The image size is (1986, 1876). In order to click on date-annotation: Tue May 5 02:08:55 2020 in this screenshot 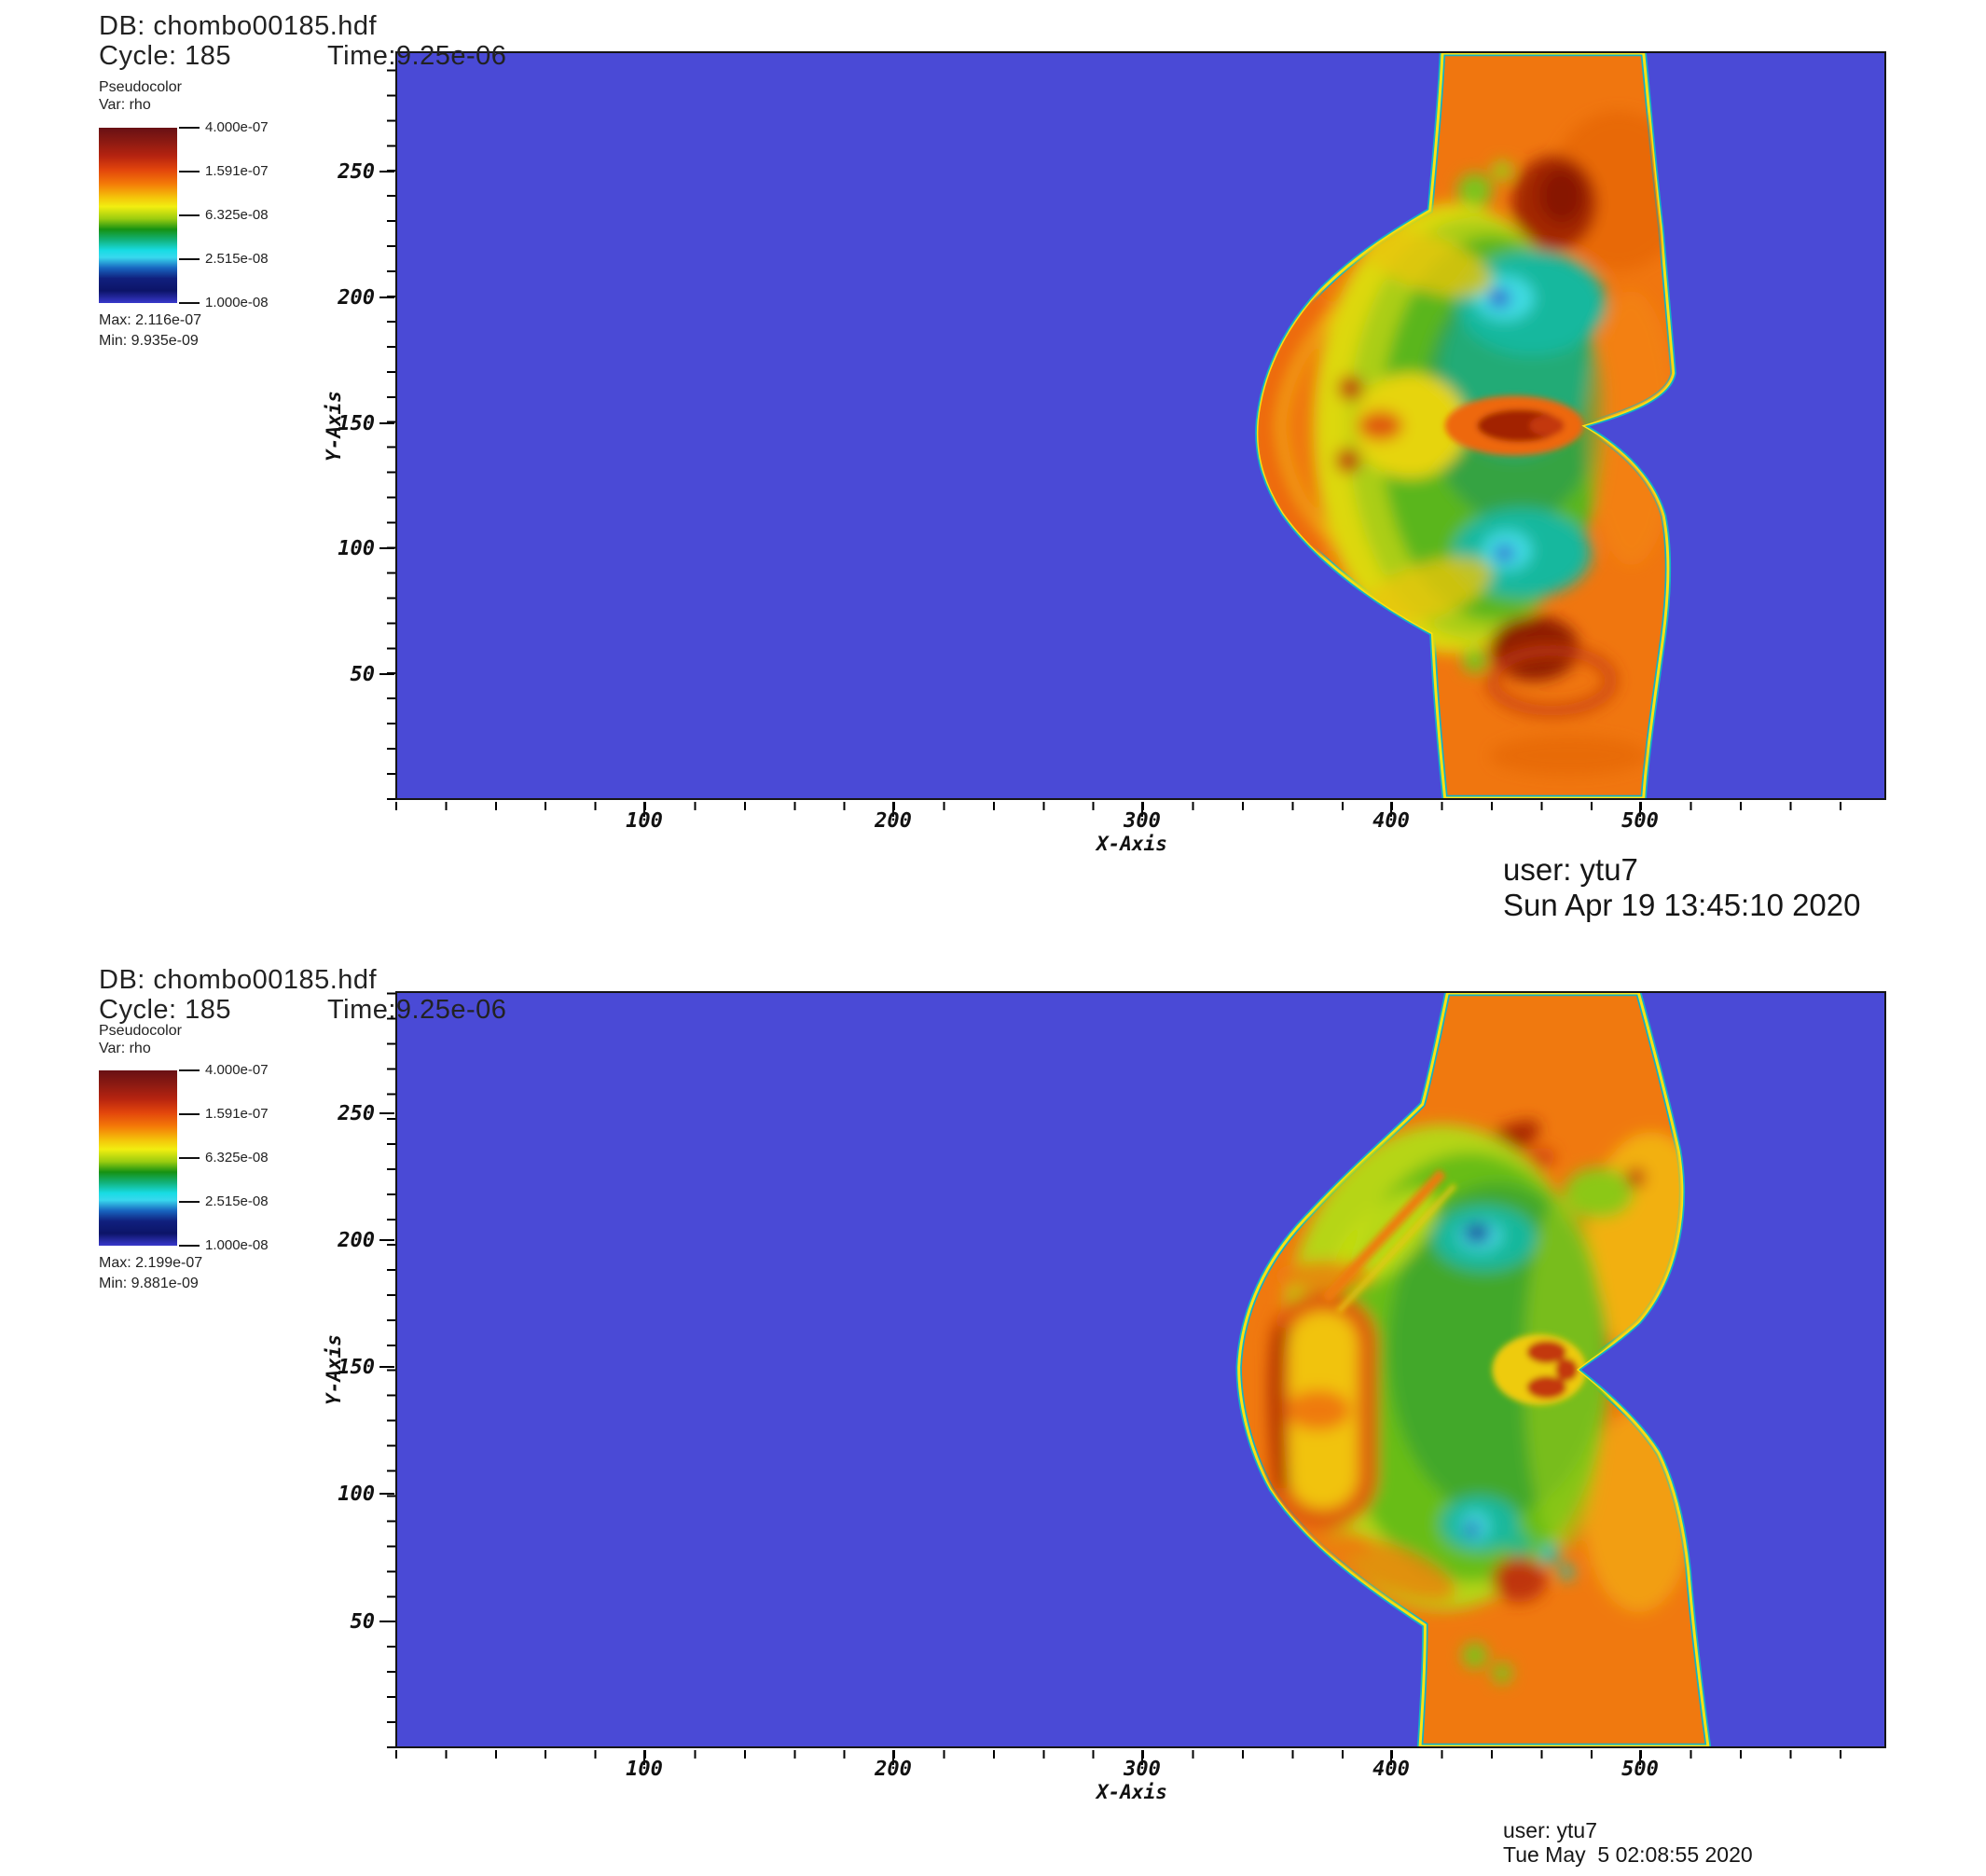, I will do `click(1628, 1855)`.